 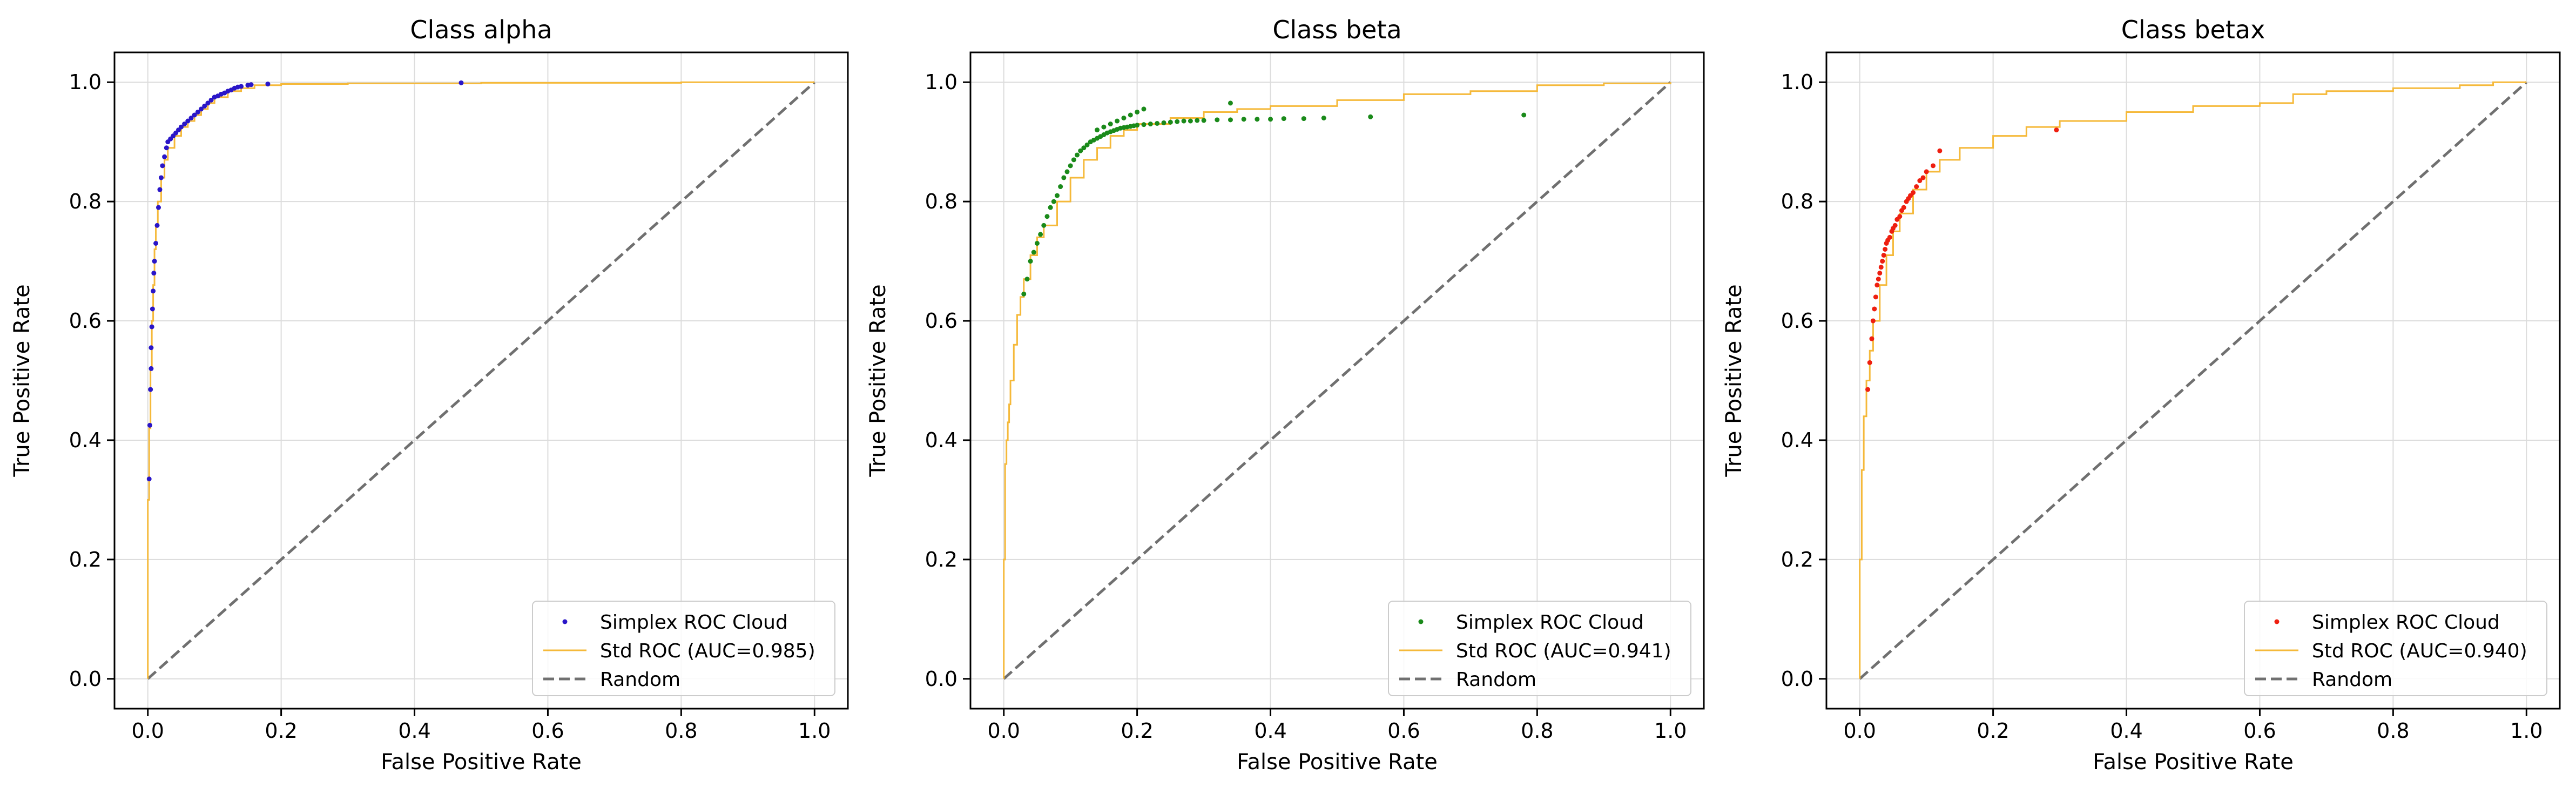 I want to click on y-tick-label: 0.0, so click(x=1797, y=679).